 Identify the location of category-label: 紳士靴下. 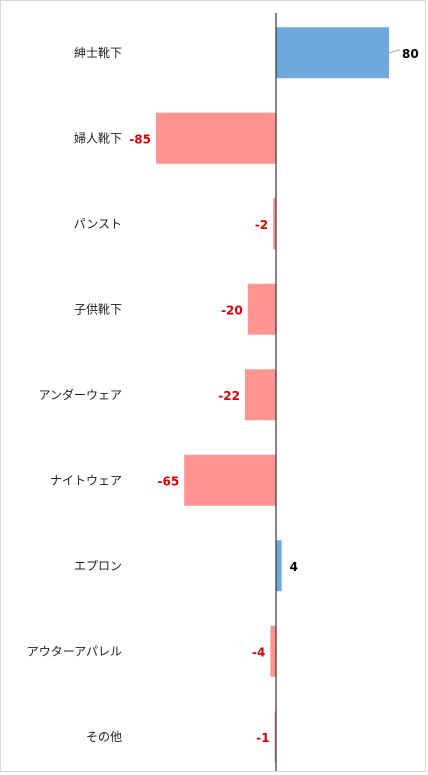
(98, 53).